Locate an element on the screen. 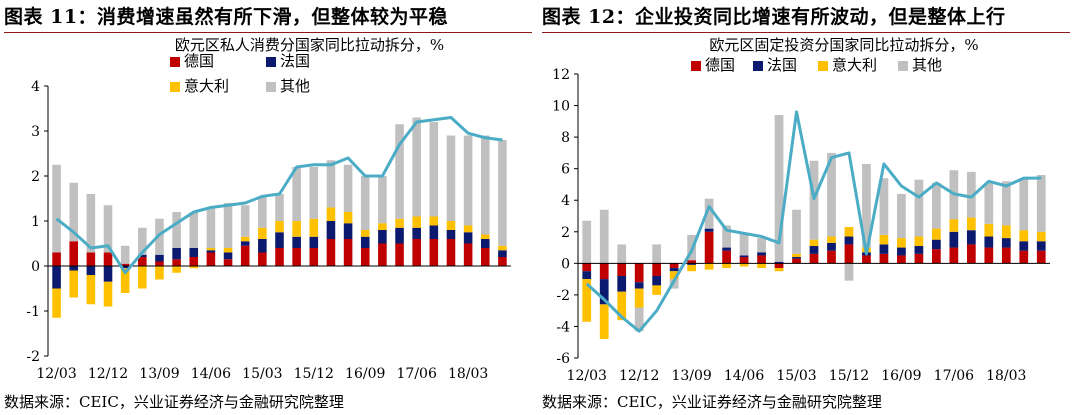 Image resolution: width=1080 pixels, height=415 pixels. x-tick-label: 14/06 is located at coordinates (211, 374).